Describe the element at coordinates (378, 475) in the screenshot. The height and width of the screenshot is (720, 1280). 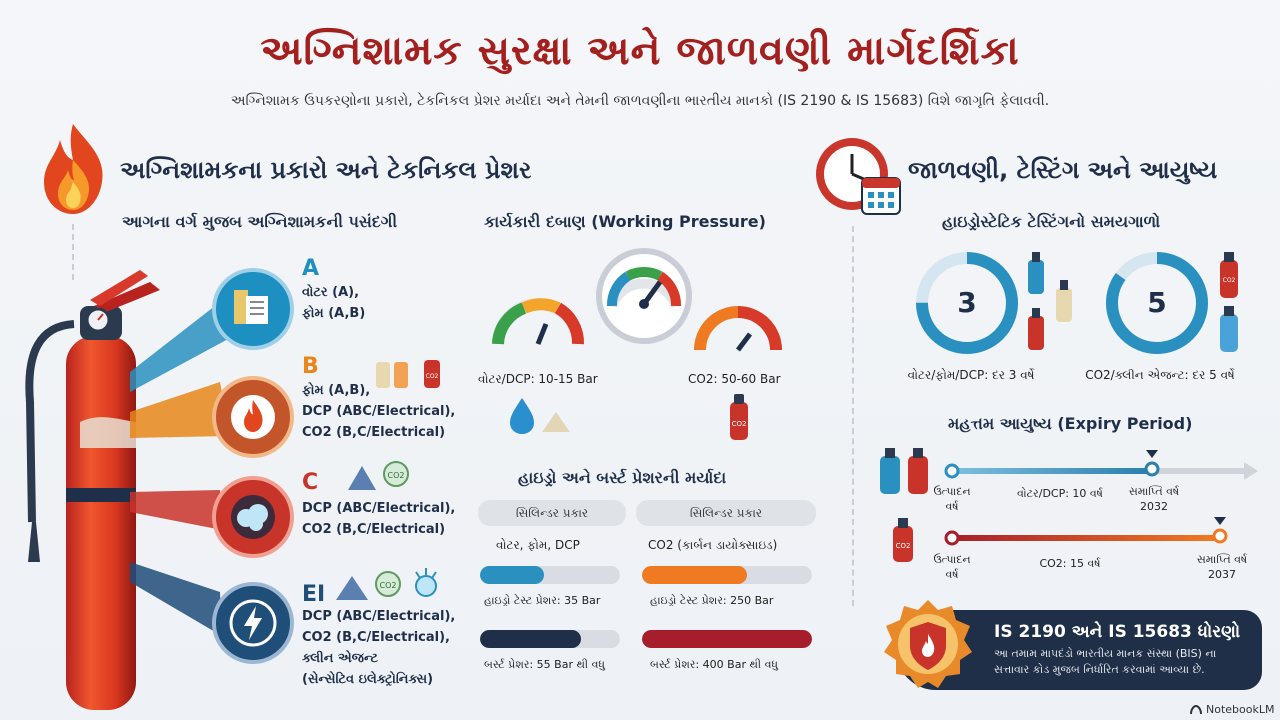
I see `powder-co2-icons: CO2` at that location.